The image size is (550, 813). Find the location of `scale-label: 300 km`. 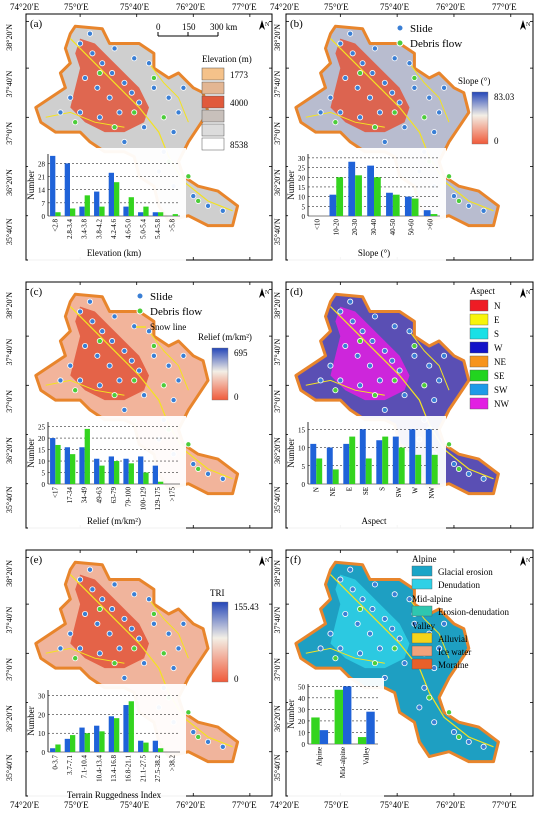

scale-label: 300 km is located at coordinates (223, 27).